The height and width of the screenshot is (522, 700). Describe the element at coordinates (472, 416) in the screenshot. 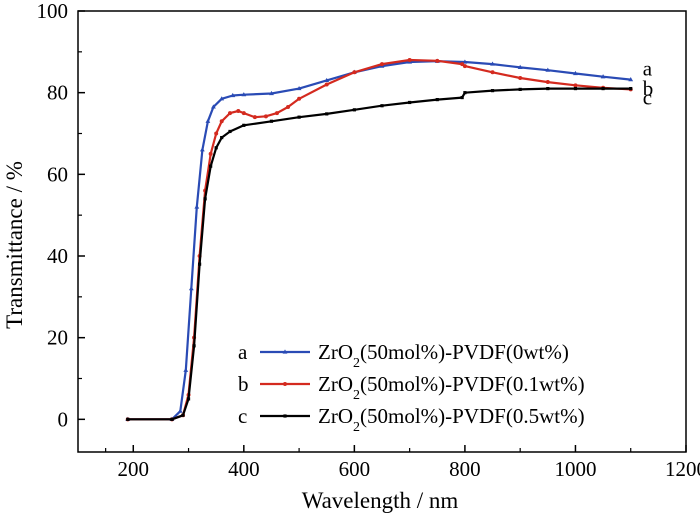

I see `legend-label-part: (50mol%)-PVDF(0.5wt%)` at that location.